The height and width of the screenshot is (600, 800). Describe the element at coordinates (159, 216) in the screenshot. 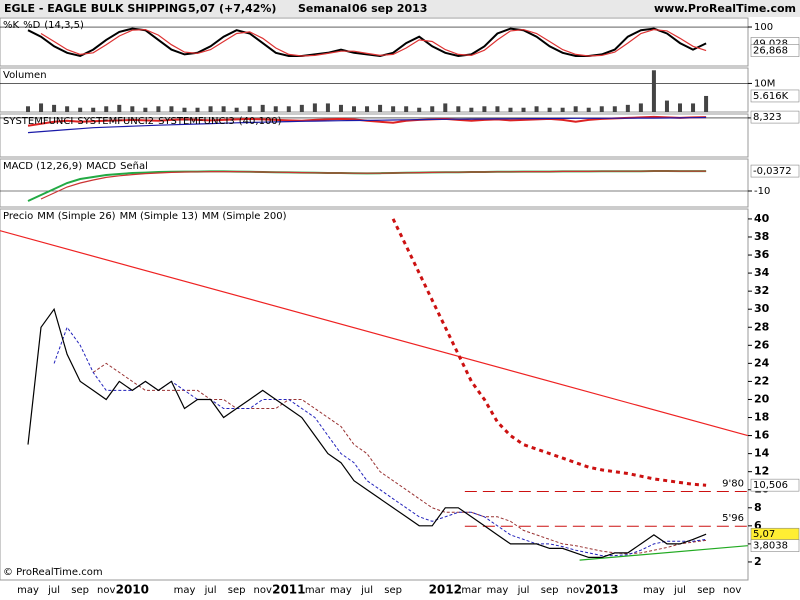

I see `legend-entry: MM (Simple 13)` at that location.